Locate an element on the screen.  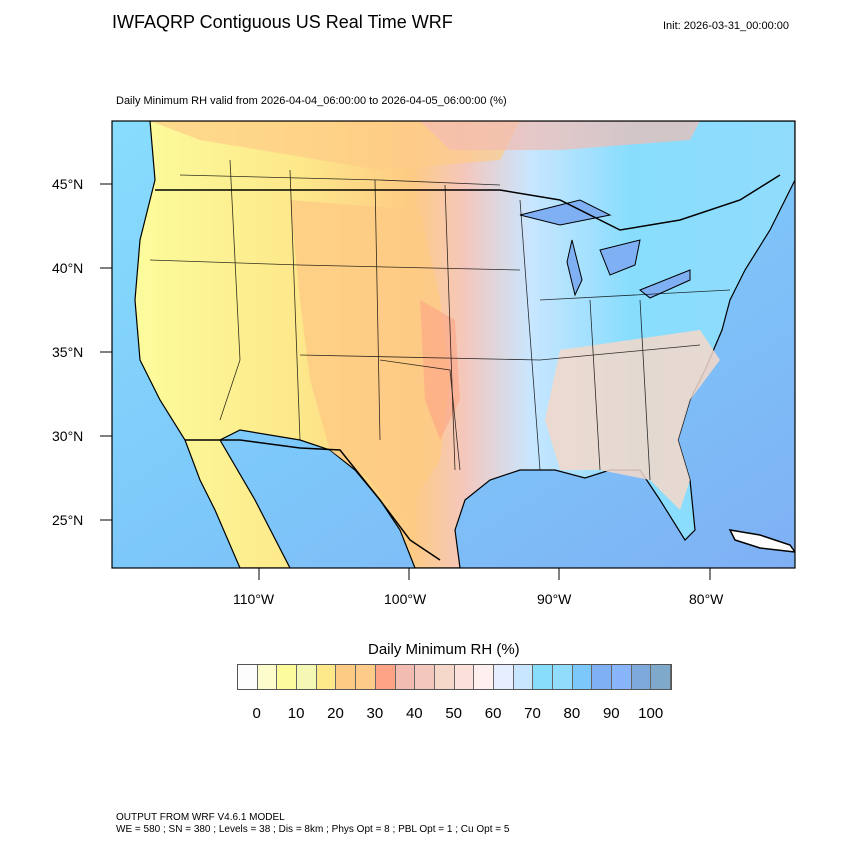
colorbar-tick-label: 40 is located at coordinates (414, 713).